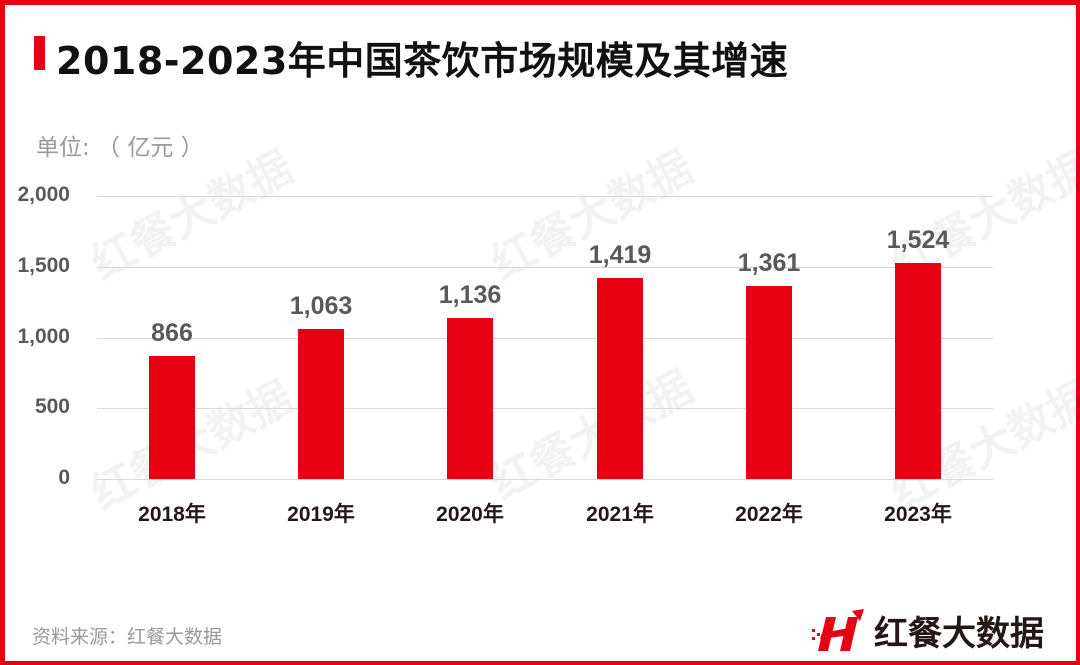 This screenshot has height=665, width=1080. I want to click on bar-2021年, so click(620, 378).